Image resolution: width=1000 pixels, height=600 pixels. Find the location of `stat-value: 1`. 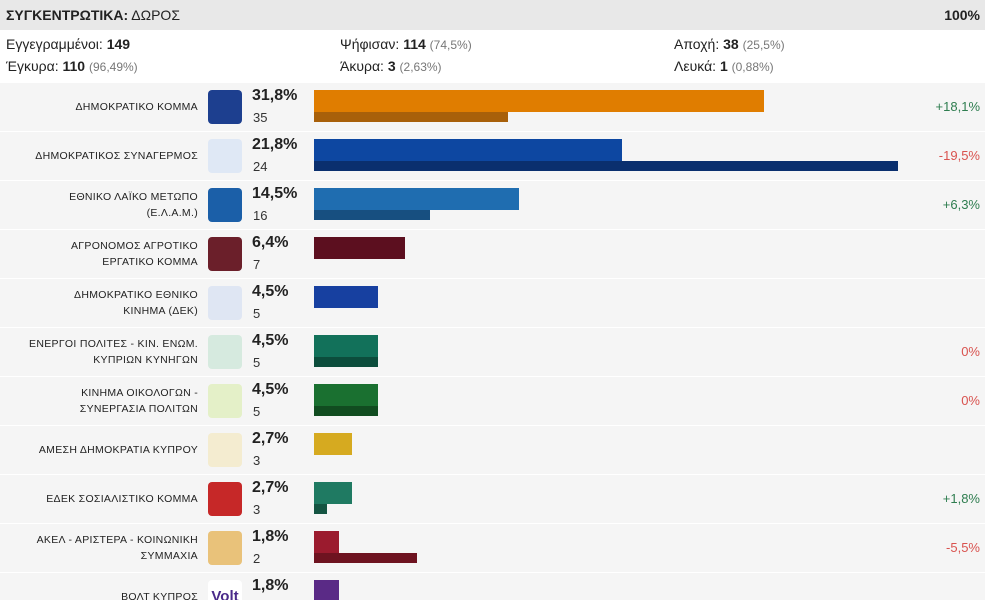

stat-value: 1 is located at coordinates (723, 66).